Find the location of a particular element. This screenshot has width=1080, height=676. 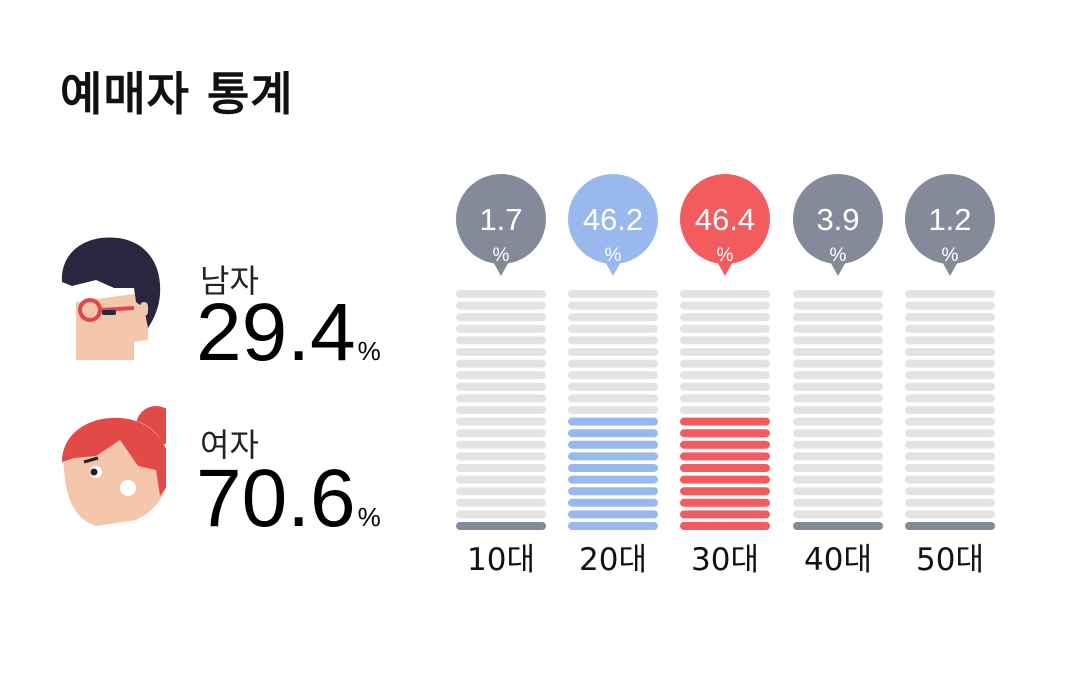

value-bubble-10대 is located at coordinates (501, 219).